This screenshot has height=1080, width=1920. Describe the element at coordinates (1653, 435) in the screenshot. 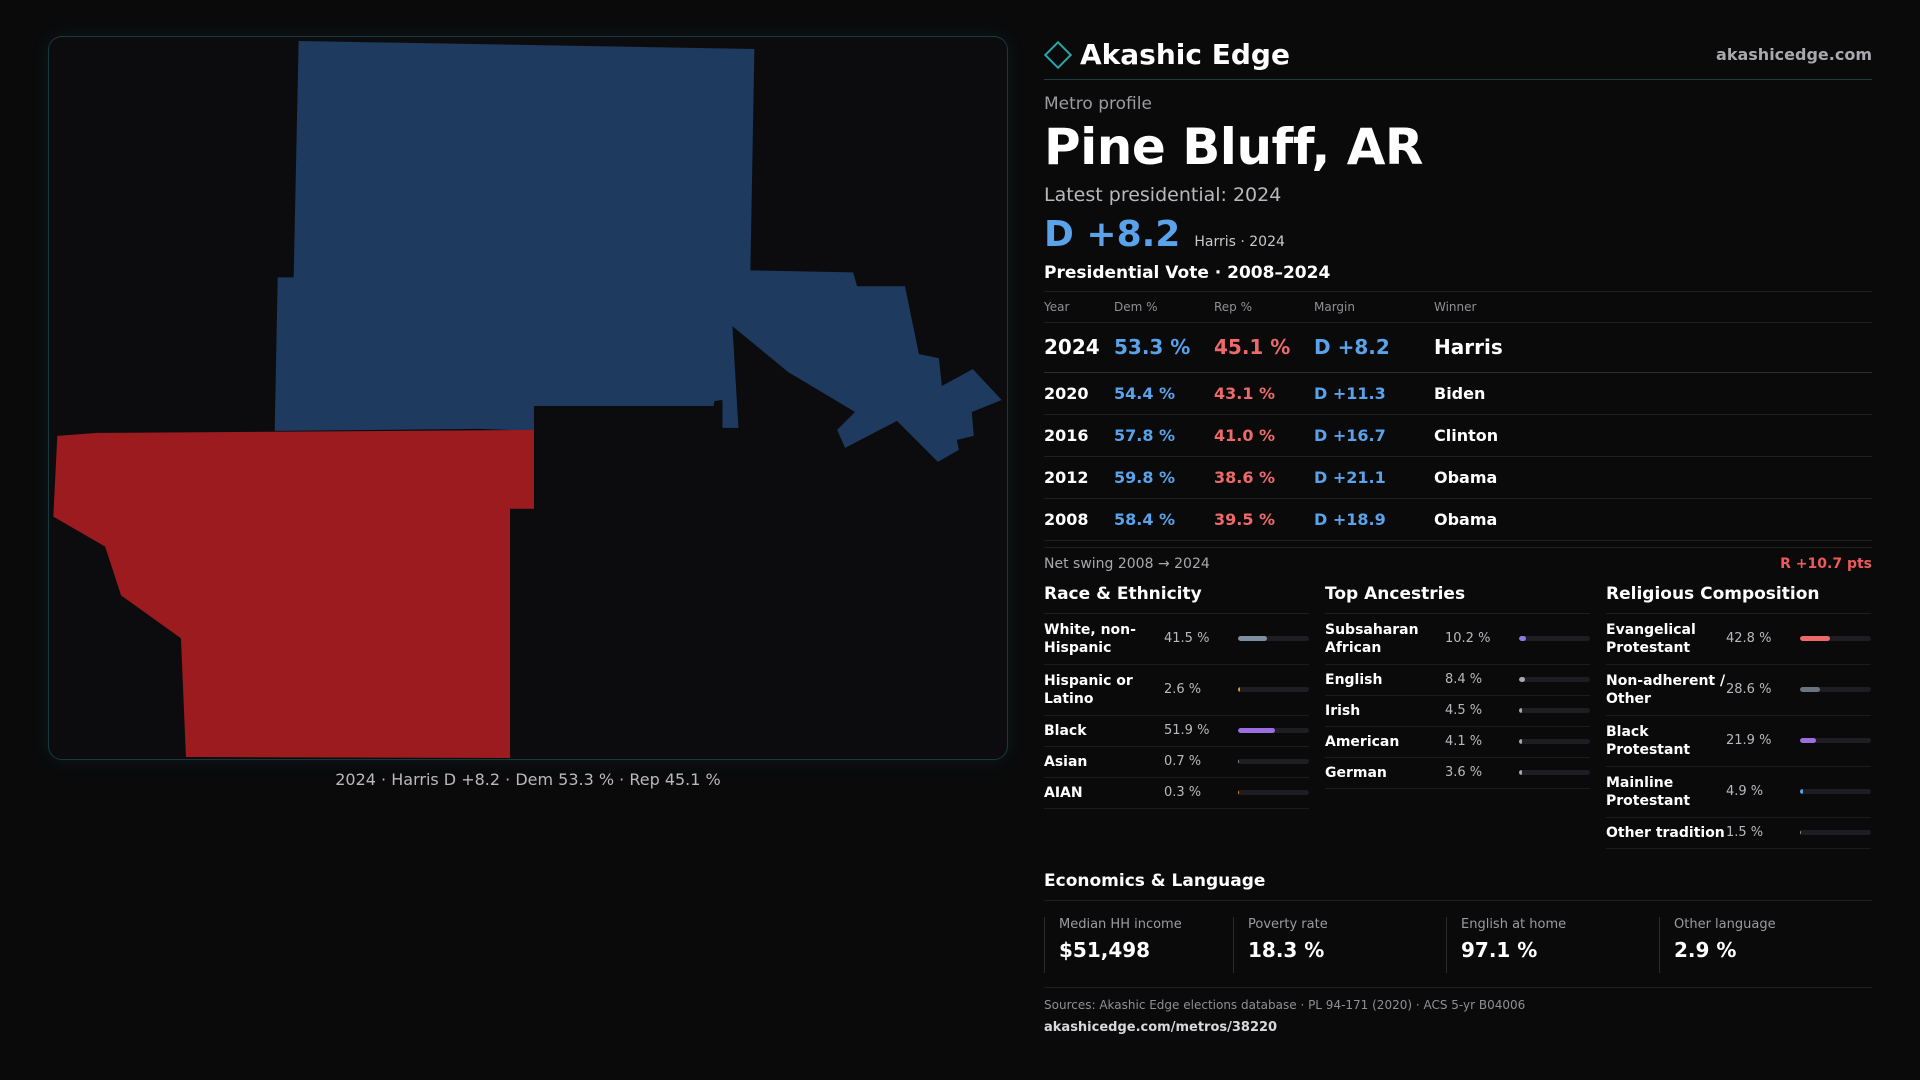

I see `cell-winner: Clinton` at that location.